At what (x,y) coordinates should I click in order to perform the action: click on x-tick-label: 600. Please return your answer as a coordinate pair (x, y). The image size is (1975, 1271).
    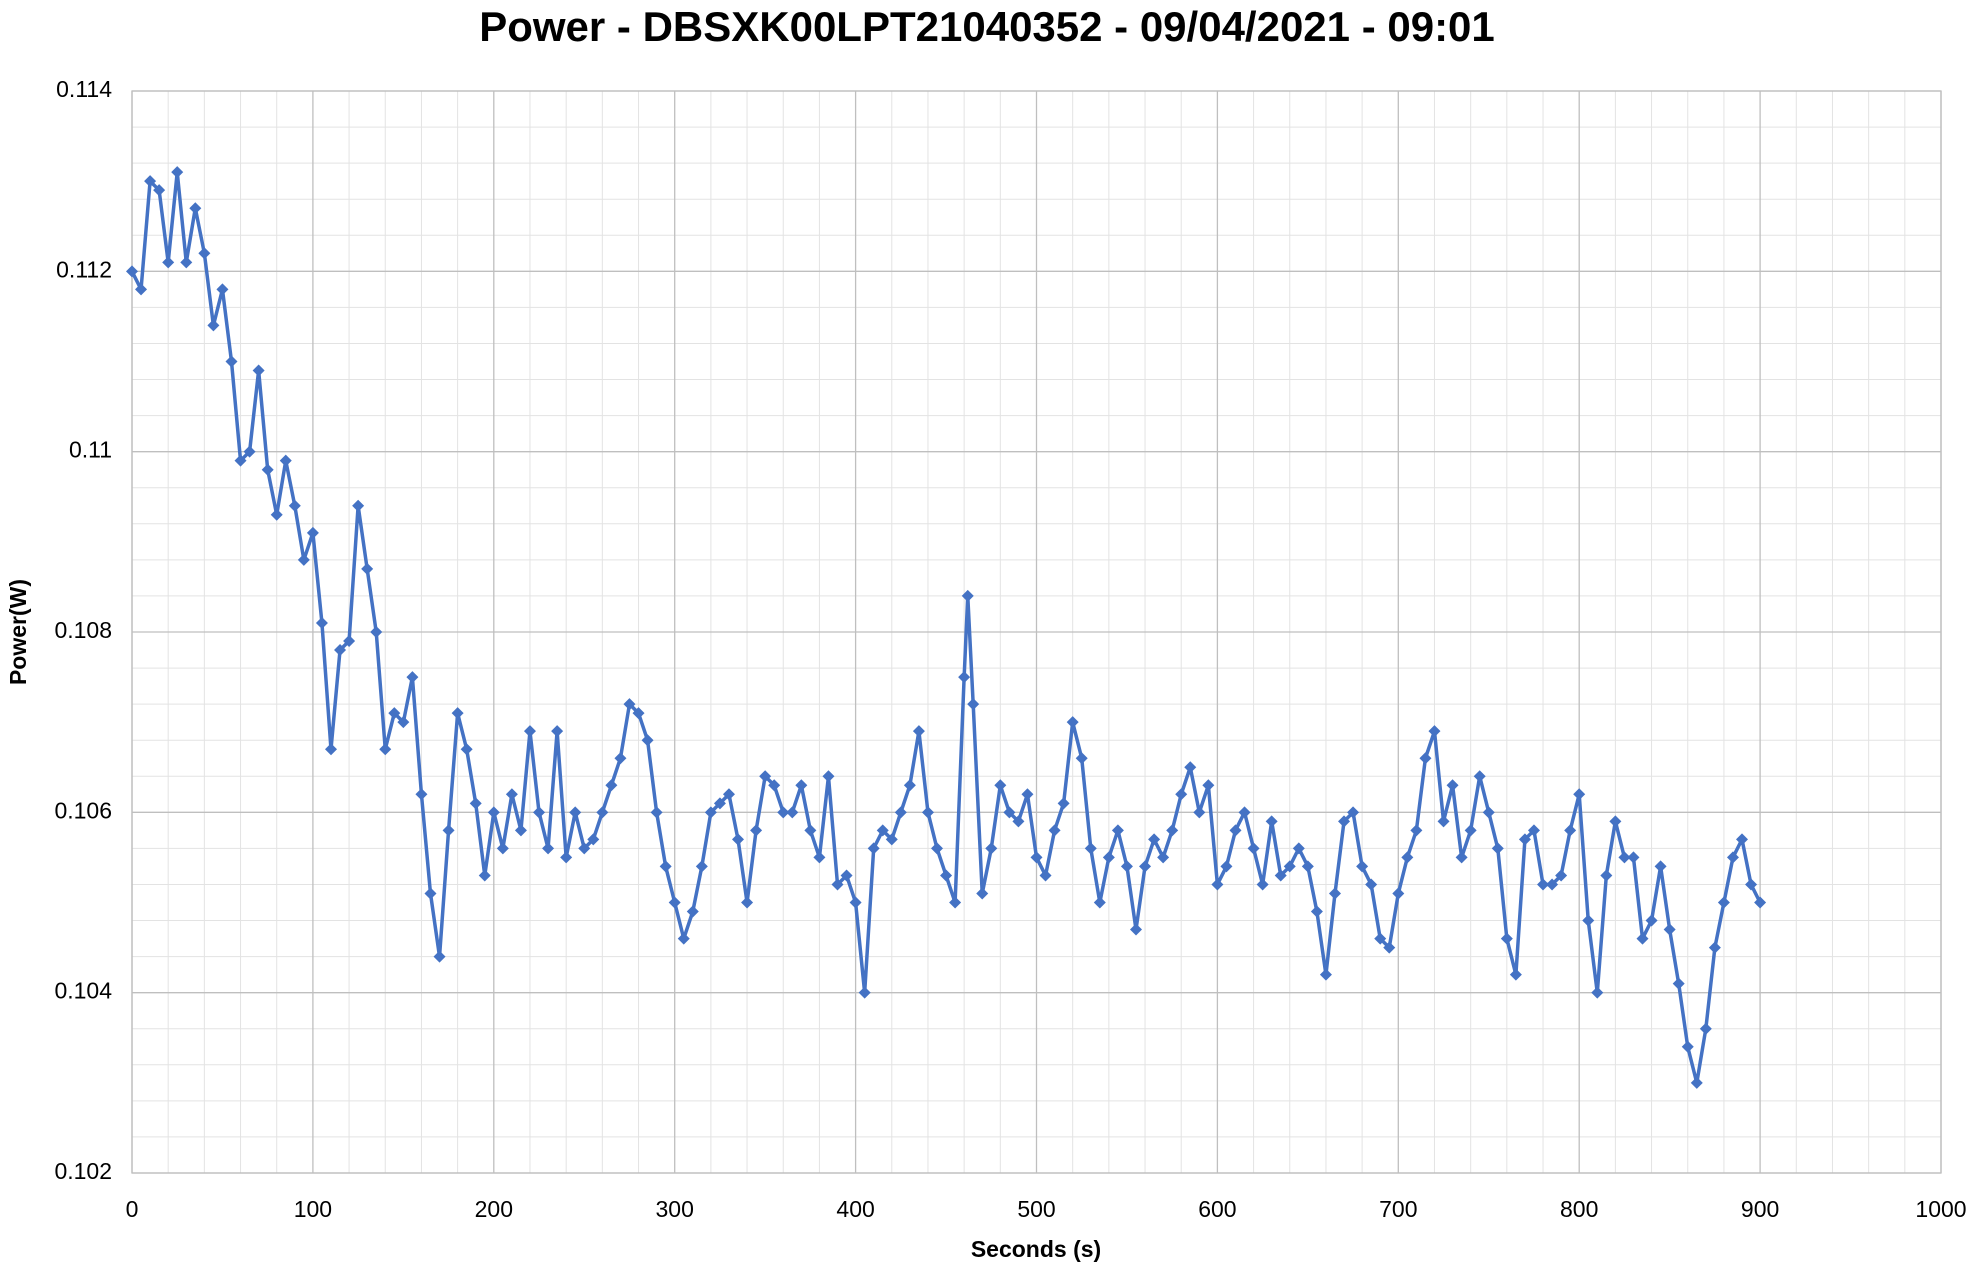
    Looking at the image, I should click on (1217, 1209).